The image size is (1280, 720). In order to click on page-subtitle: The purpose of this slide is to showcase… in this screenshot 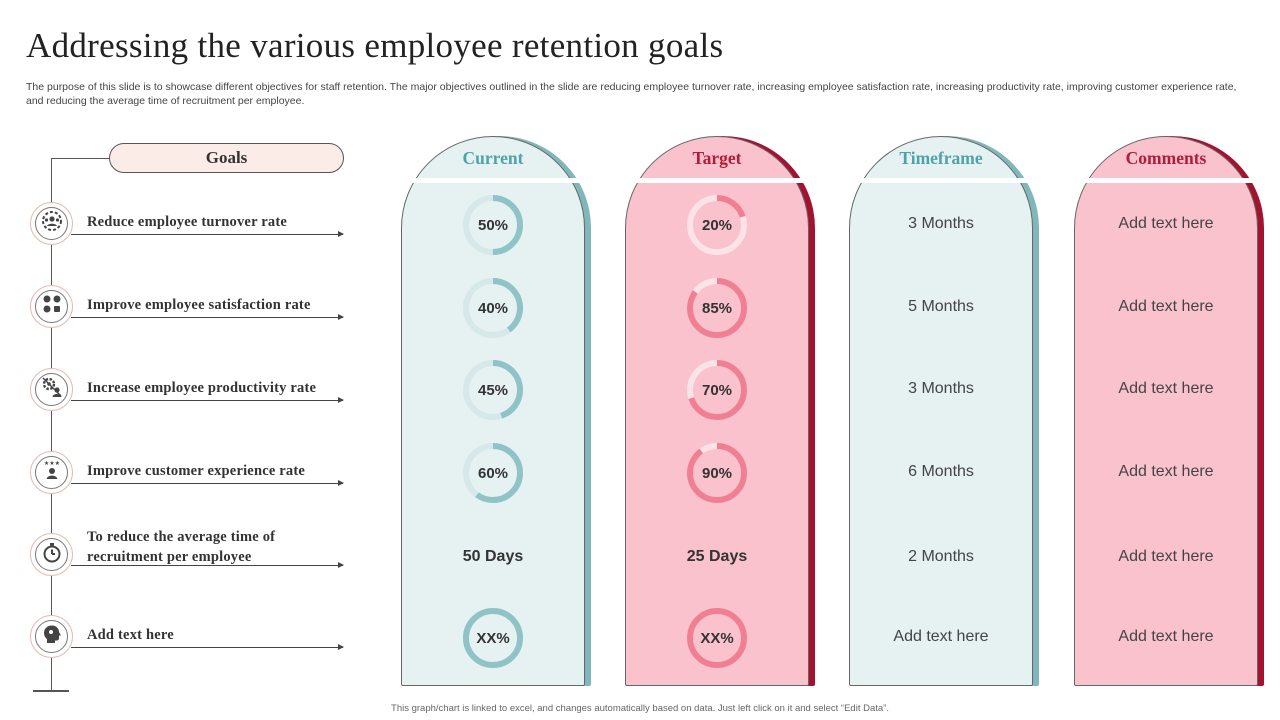, I will do `click(631, 94)`.